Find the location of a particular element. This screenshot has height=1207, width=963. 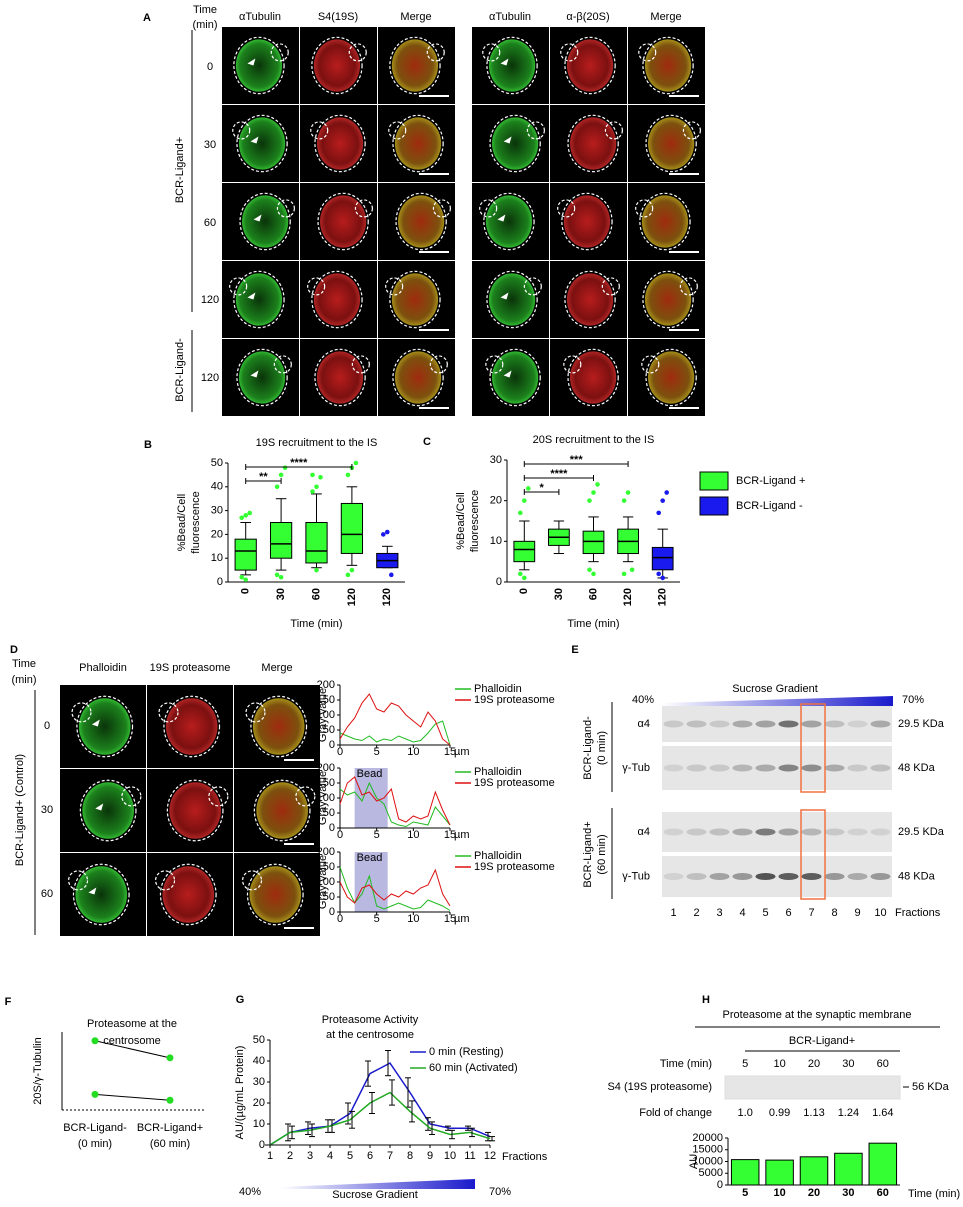

fraction-label: 8 is located at coordinates (834, 913).